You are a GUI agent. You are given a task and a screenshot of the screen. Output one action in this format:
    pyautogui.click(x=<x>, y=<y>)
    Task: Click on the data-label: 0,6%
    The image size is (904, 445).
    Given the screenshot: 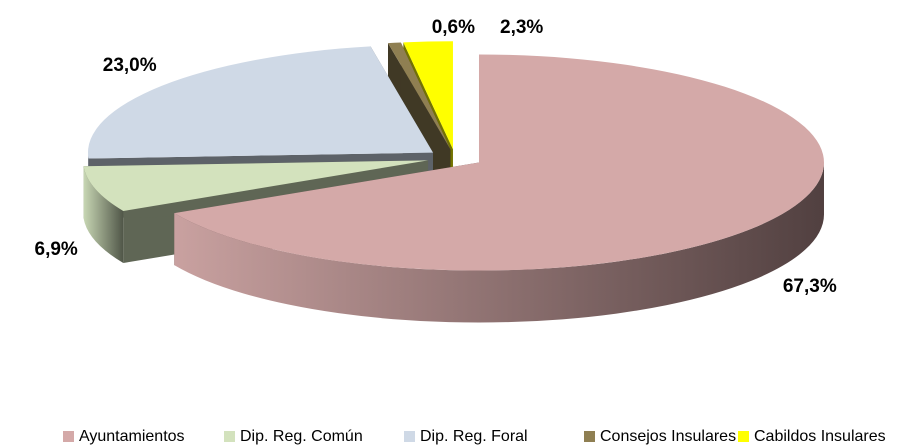 What is the action you would take?
    pyautogui.click(x=453, y=27)
    